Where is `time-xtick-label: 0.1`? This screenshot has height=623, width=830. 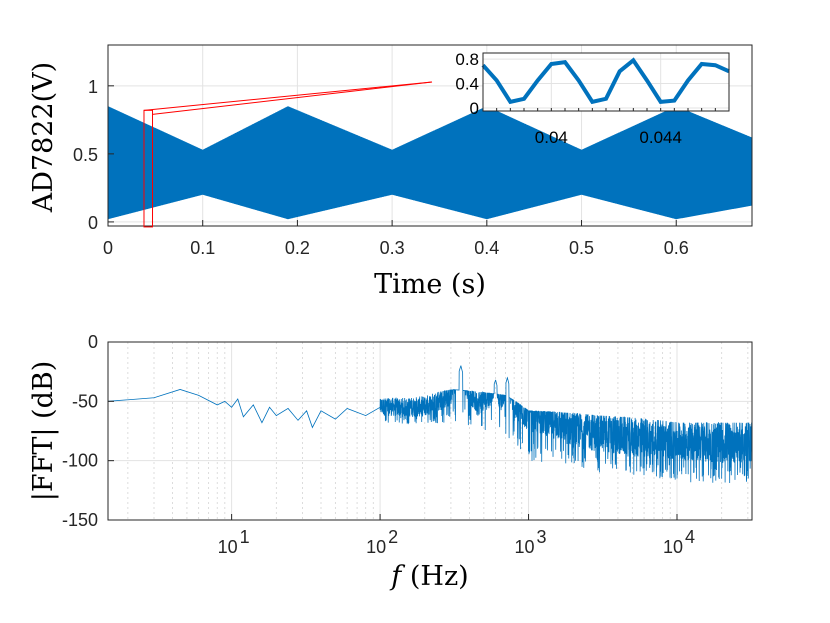
time-xtick-label: 0.1 is located at coordinates (202, 248).